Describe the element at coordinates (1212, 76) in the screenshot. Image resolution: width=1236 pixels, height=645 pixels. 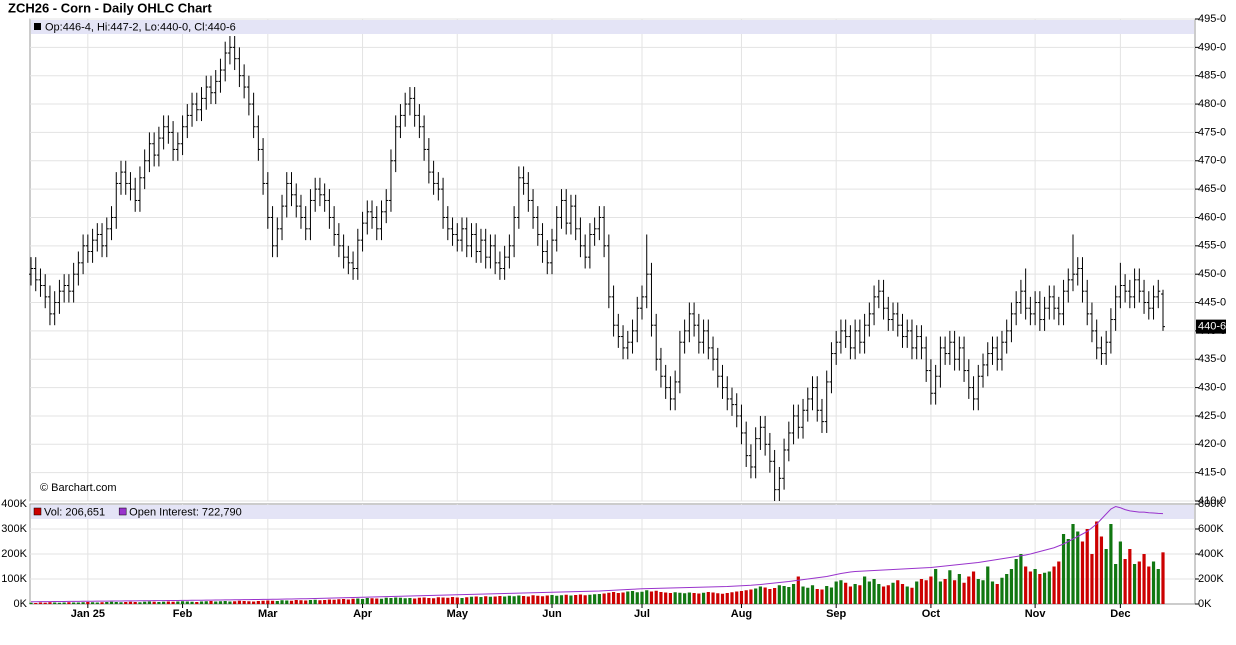
I see `y-tick-label: 485-0` at that location.